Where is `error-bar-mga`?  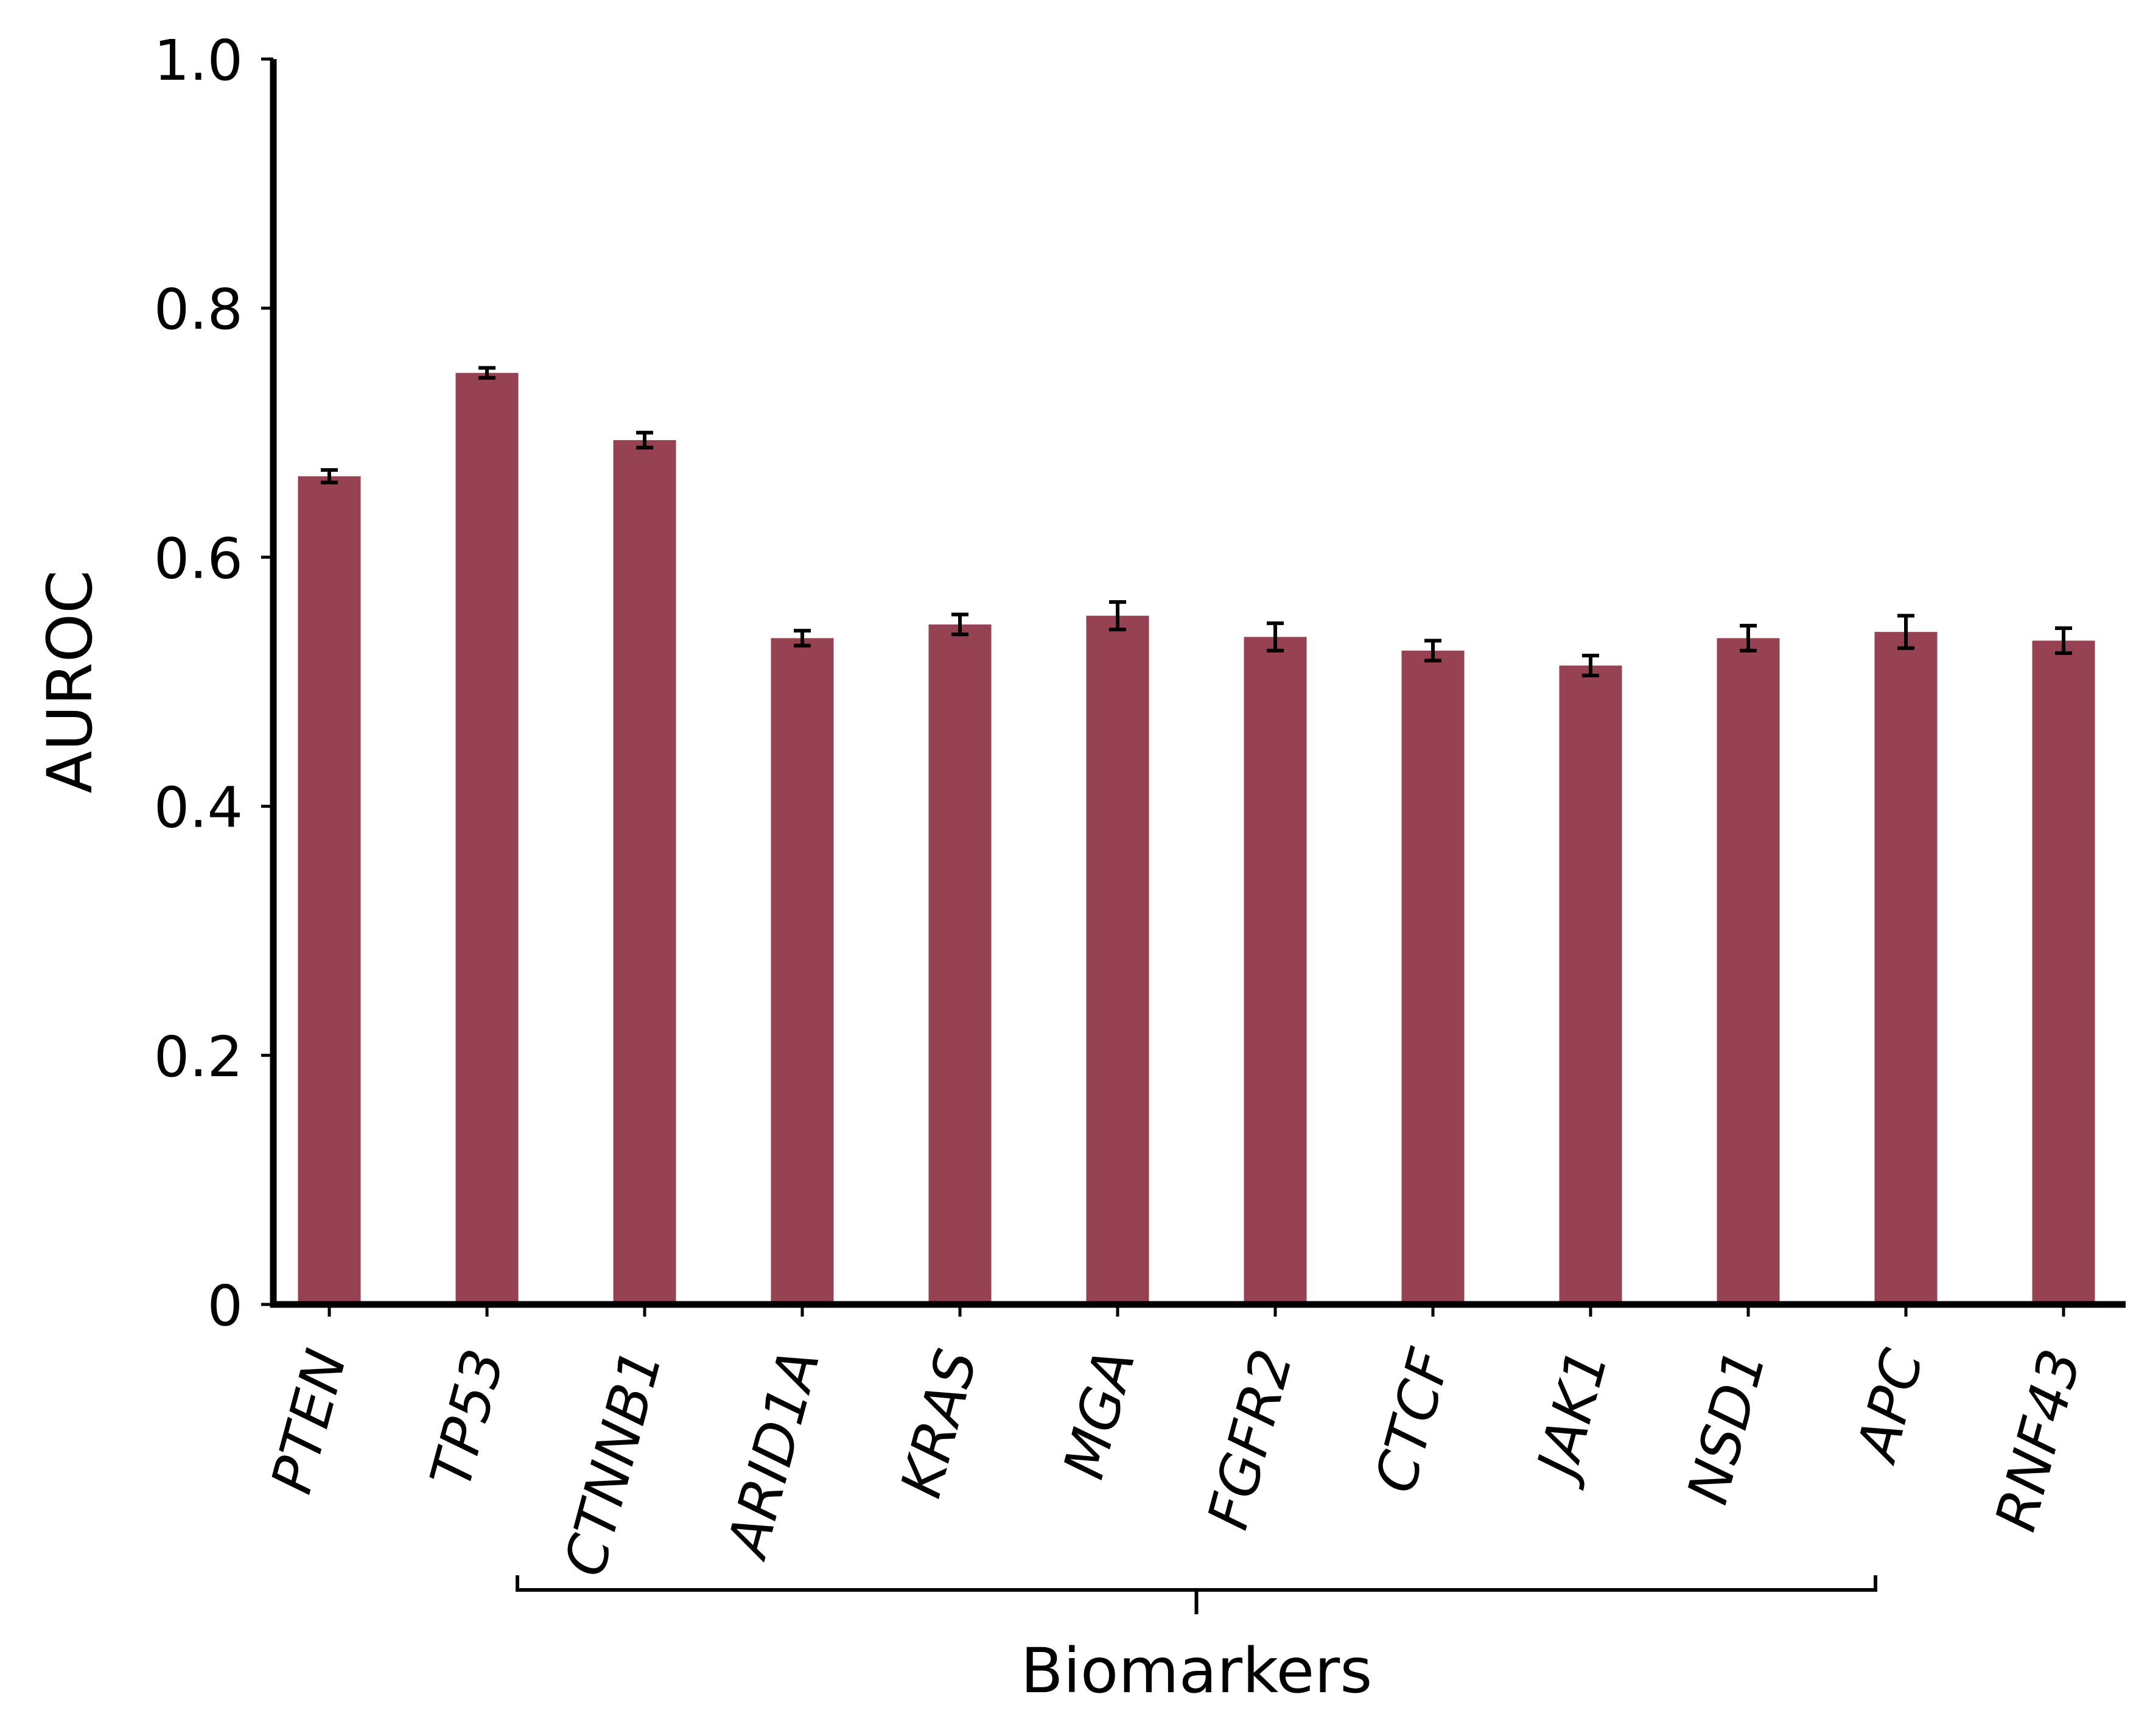 error-bar-mga is located at coordinates (1117, 616).